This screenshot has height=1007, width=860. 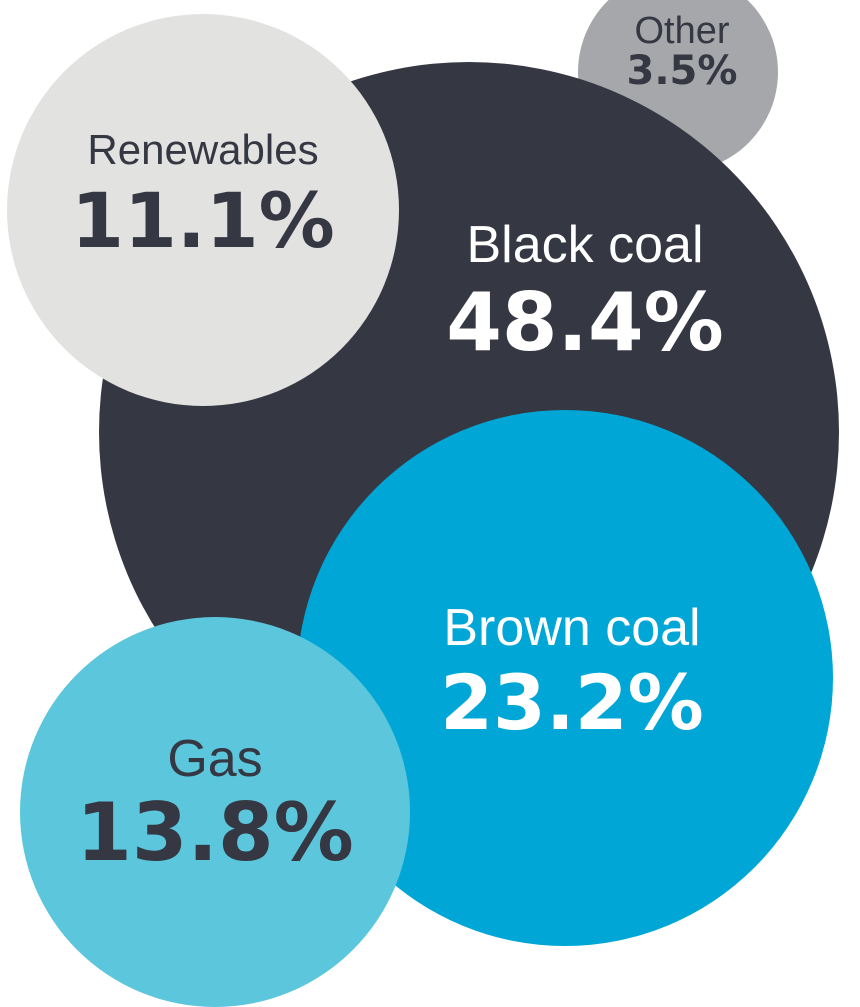 What do you see at coordinates (585, 245) in the screenshot?
I see `label-black-coal: Black coal` at bounding box center [585, 245].